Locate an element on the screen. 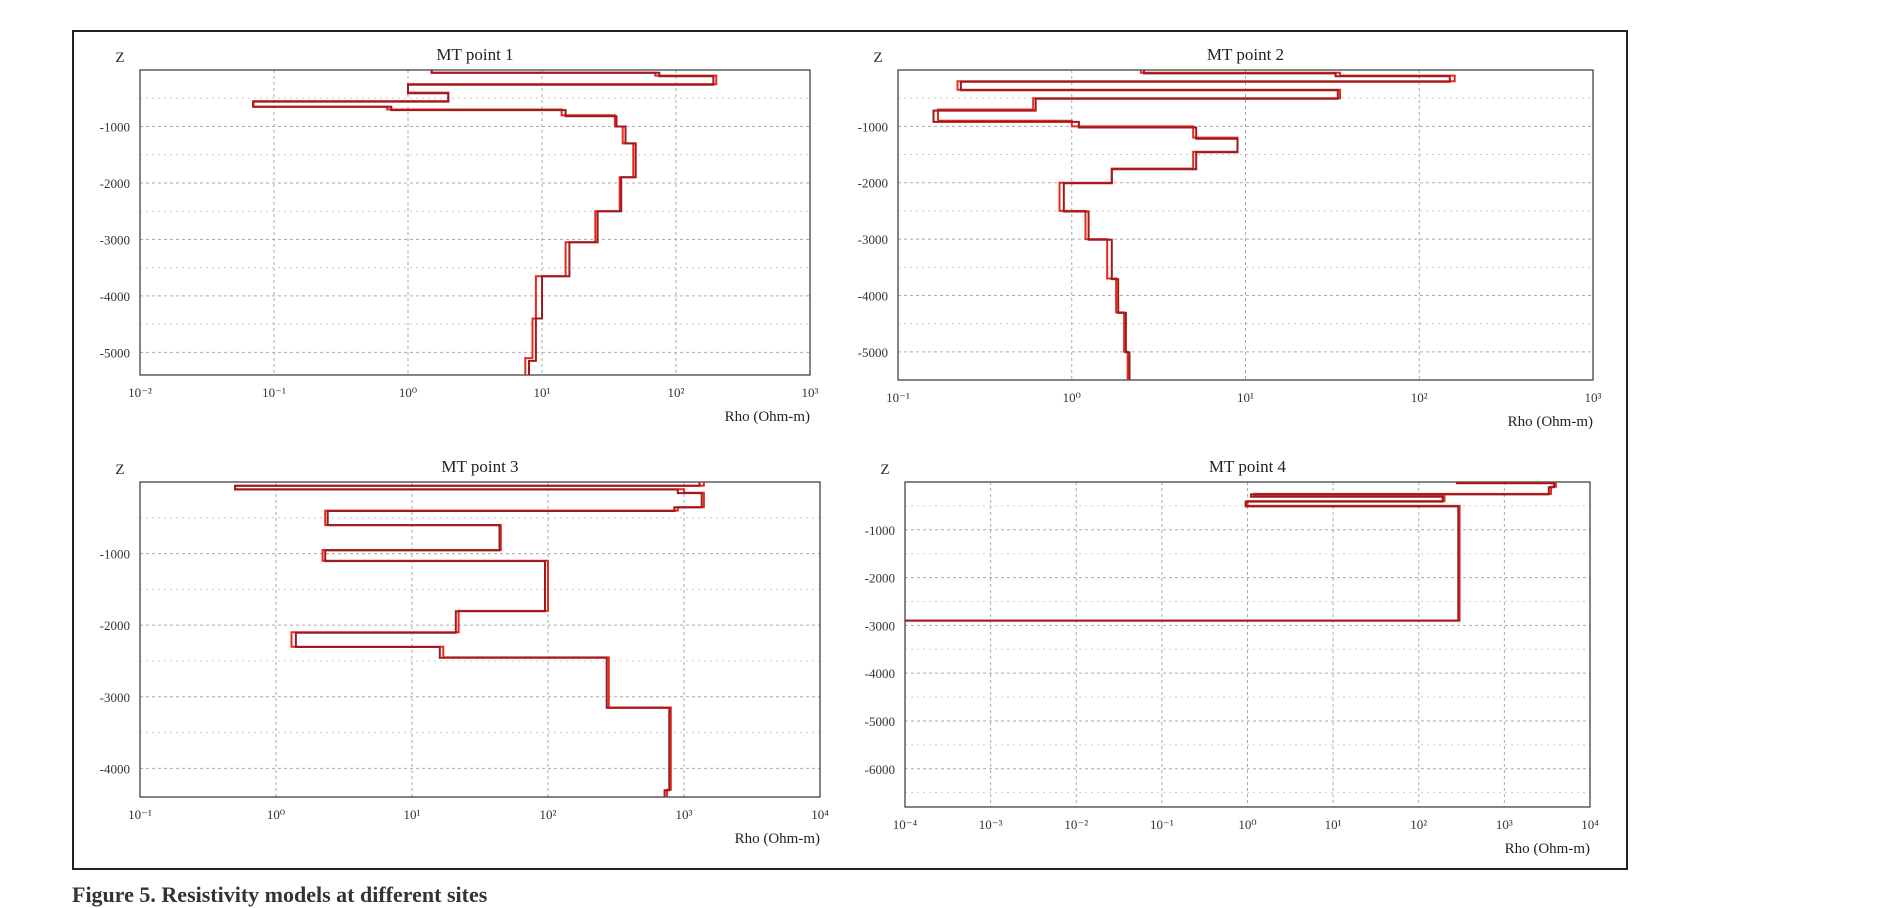  x-tick-label: 10⁻³ is located at coordinates (991, 824).